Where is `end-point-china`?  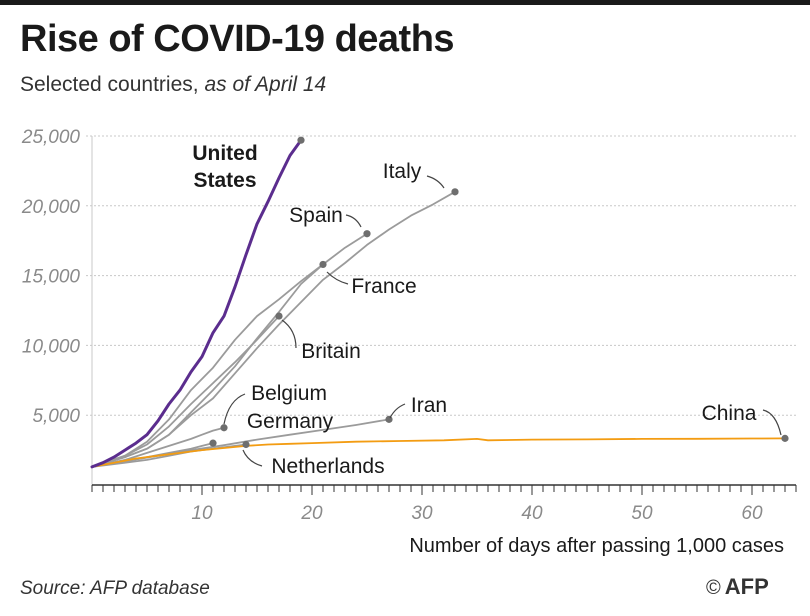 end-point-china is located at coordinates (785, 438).